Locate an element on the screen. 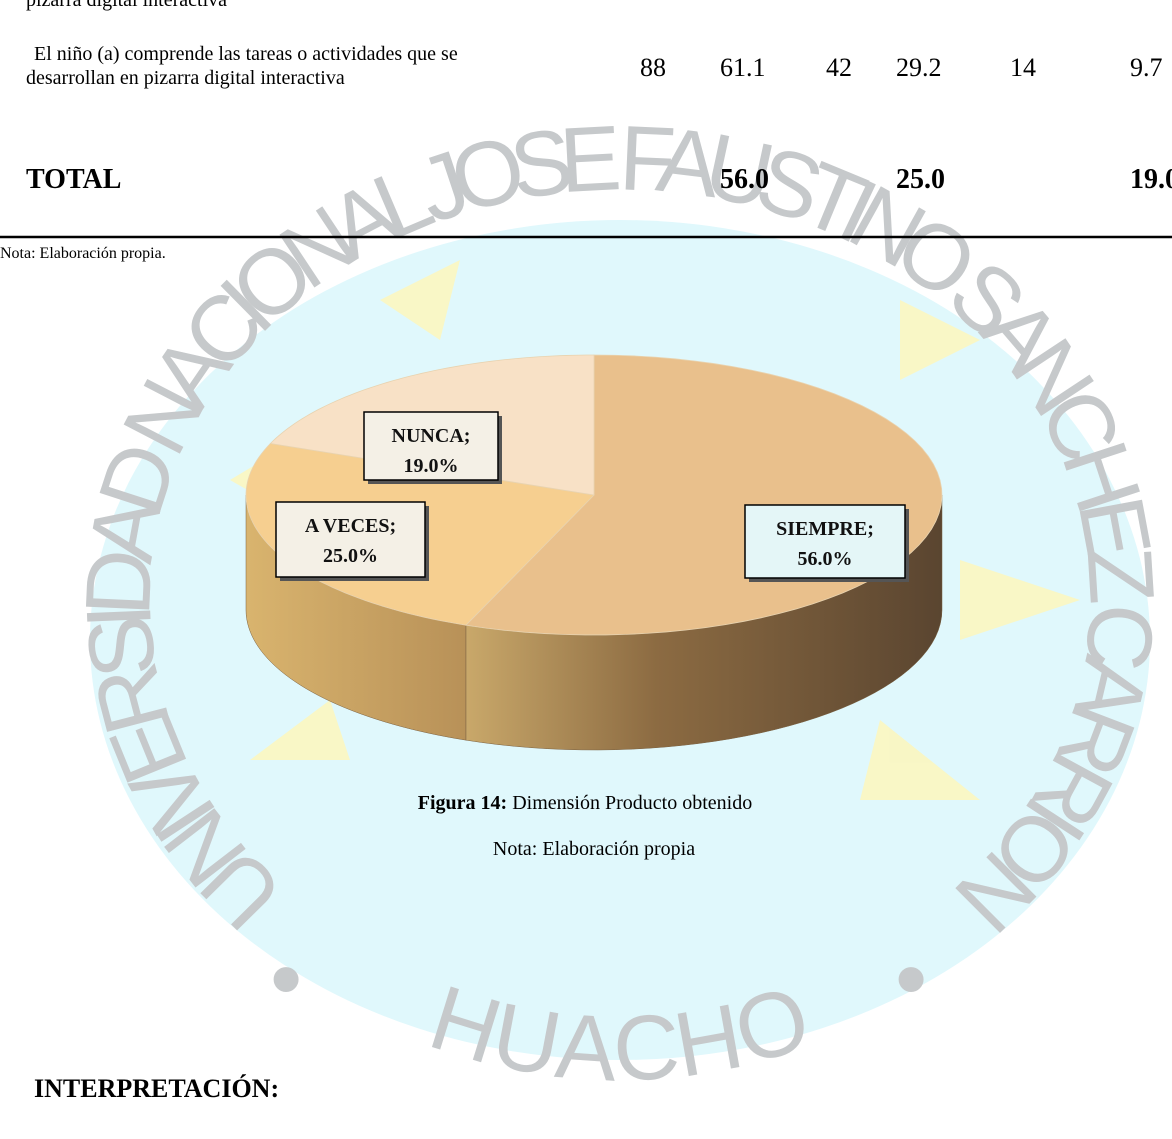 Image resolution: width=1172 pixels, height=1139 pixels. table-note: Nota: Elaboración propia. is located at coordinates (83, 253).